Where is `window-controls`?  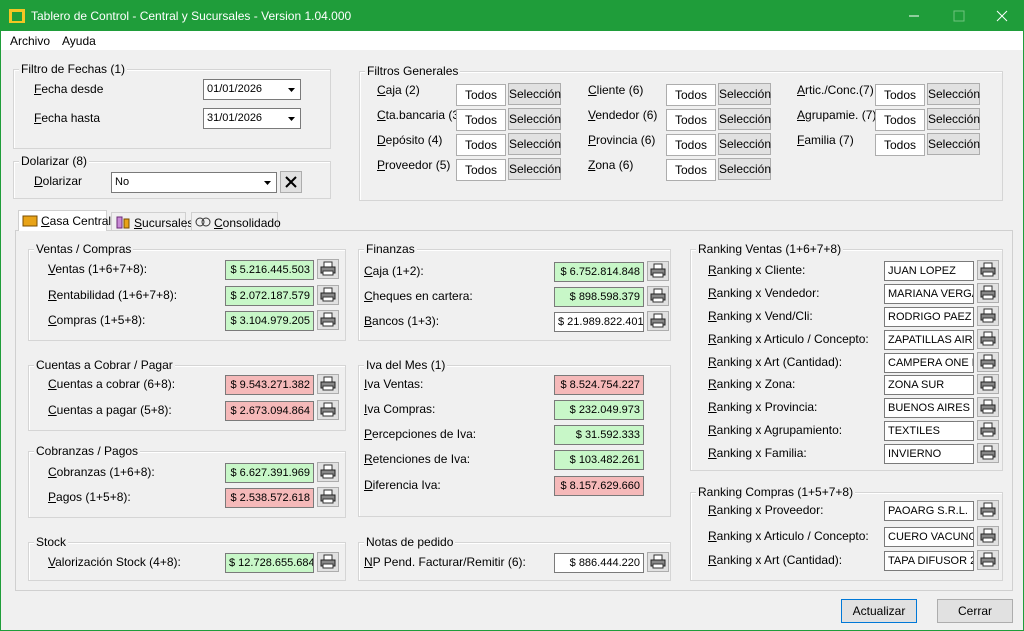 window-controls is located at coordinates (962, 16).